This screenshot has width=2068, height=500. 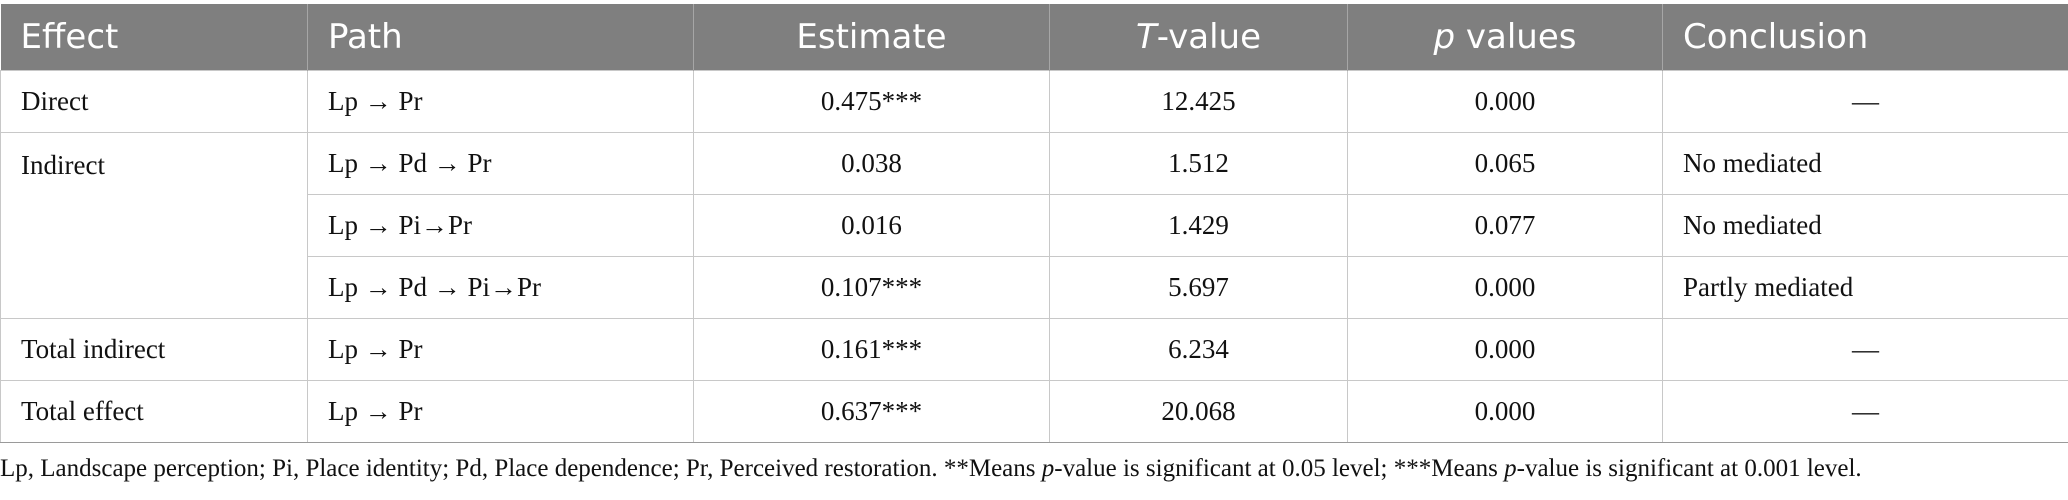 I want to click on cell-estimate: 0.038, so click(x=871, y=163).